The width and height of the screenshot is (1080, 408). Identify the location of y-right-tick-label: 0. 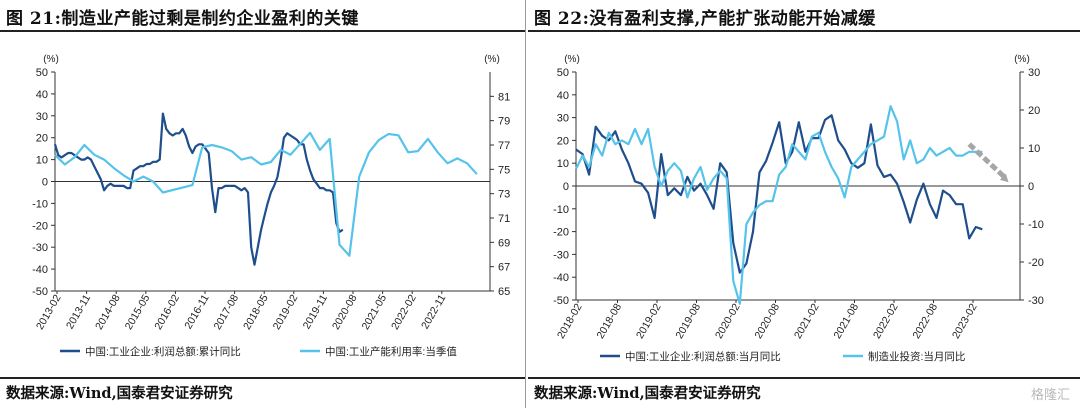
(1031, 187).